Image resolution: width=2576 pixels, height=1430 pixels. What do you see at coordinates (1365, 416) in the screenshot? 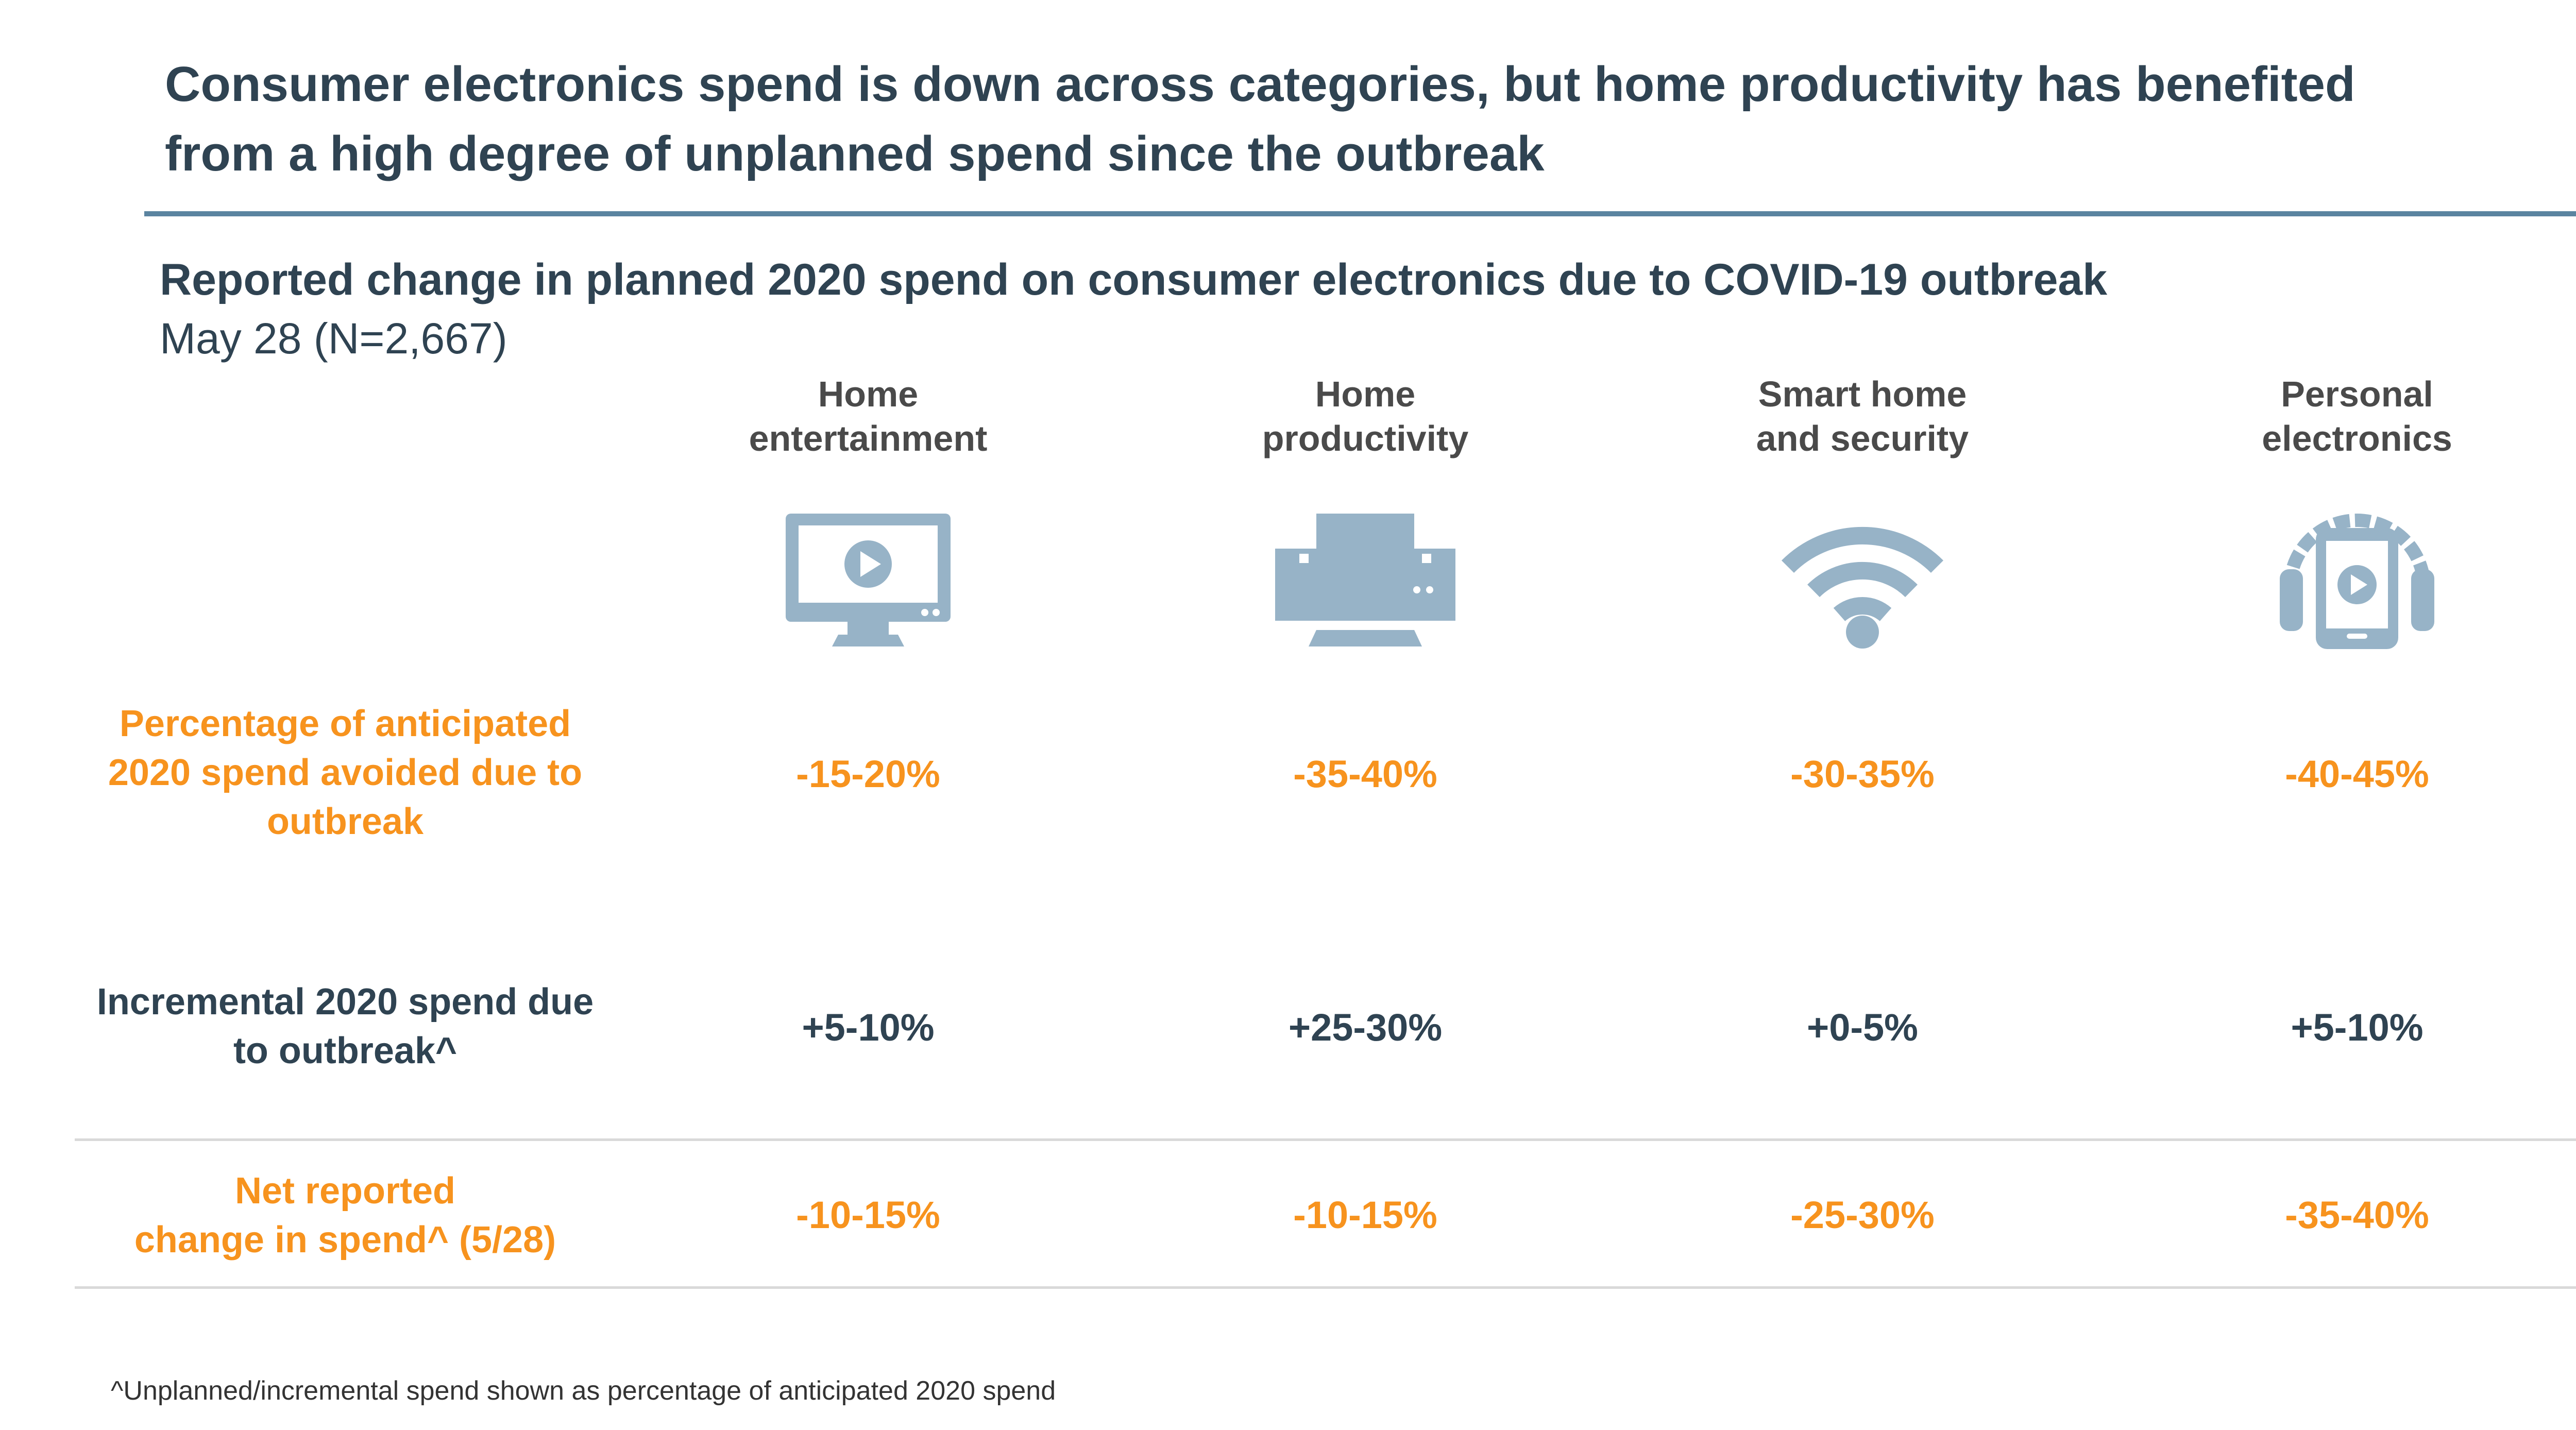
I see `column-header-home-productivity: Home productivity` at bounding box center [1365, 416].